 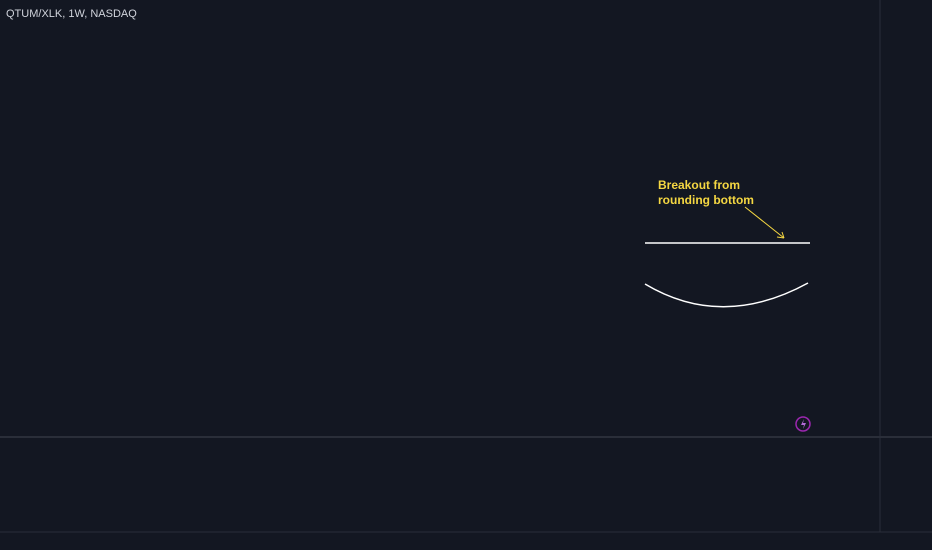 What do you see at coordinates (764, 222) in the screenshot?
I see `annotation-arrow` at bounding box center [764, 222].